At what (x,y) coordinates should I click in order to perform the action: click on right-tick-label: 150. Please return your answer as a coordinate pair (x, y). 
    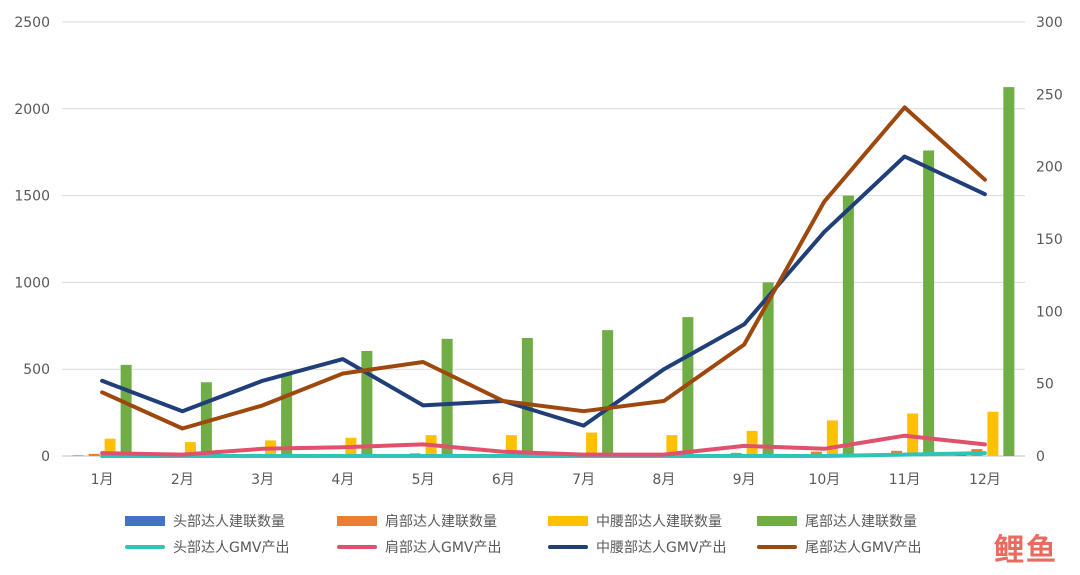
    Looking at the image, I should click on (1049, 240).